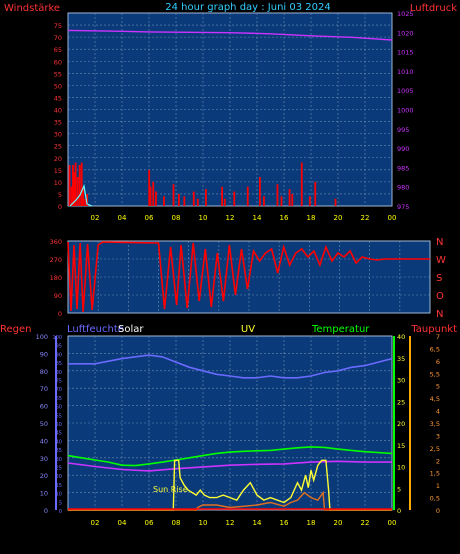 The image size is (460, 554). What do you see at coordinates (392, 218) in the screenshot?
I see `wind-x-tick: 00` at bounding box center [392, 218].